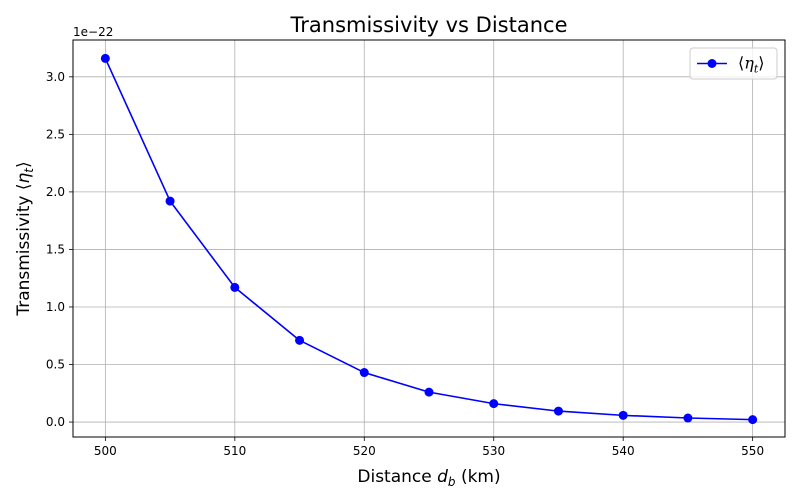 The height and width of the screenshot is (500, 800). I want to click on legend-sub: t, so click(756, 69).